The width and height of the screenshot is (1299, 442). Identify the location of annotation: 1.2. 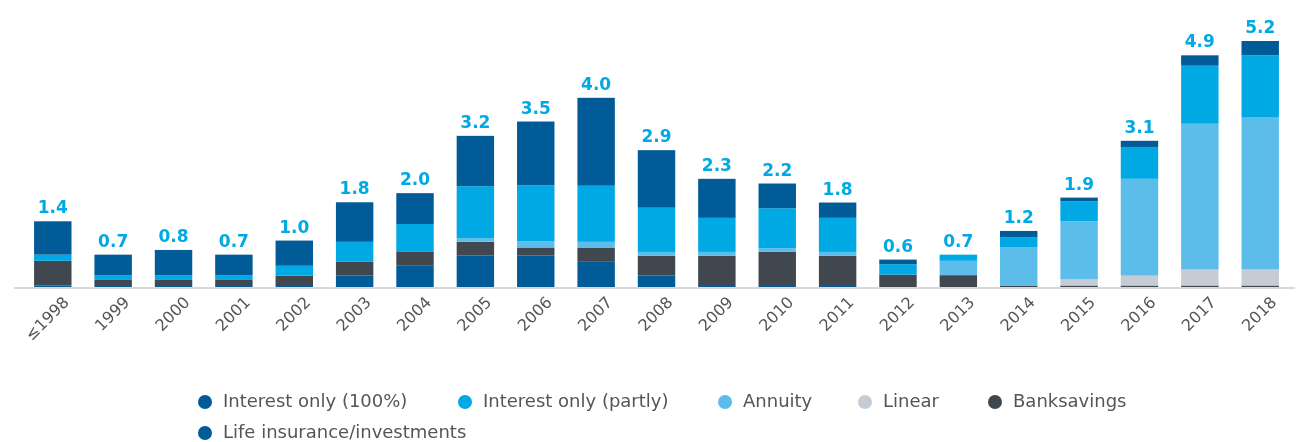
(1018, 216).